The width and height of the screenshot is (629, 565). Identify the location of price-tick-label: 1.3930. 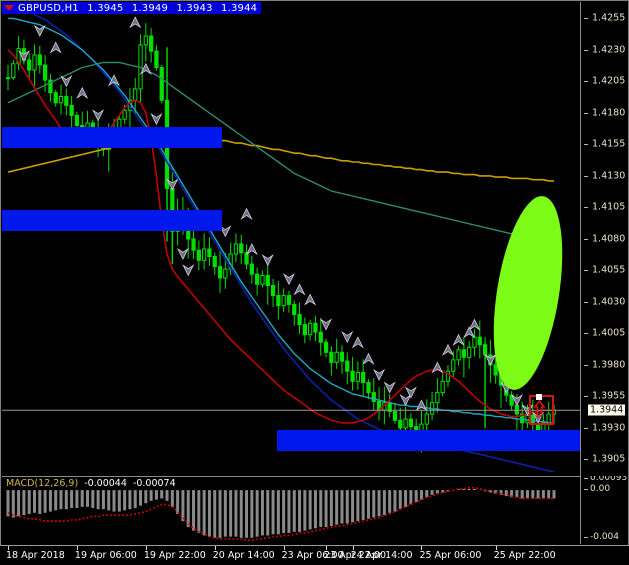
(609, 428).